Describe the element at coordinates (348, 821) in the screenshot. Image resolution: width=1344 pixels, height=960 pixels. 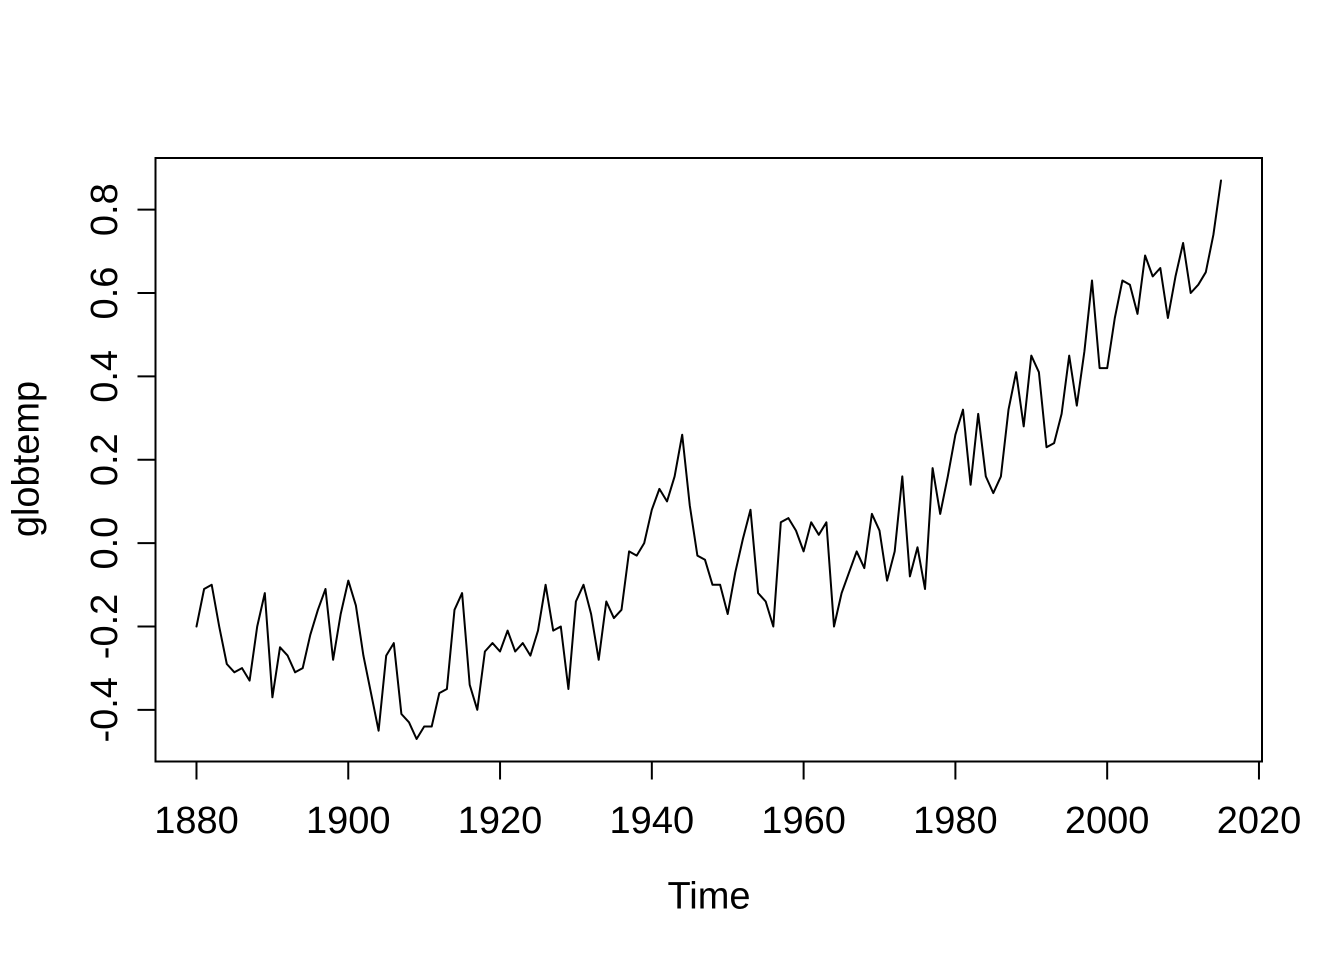
I see `x-axis-tick-label: 1900` at that location.